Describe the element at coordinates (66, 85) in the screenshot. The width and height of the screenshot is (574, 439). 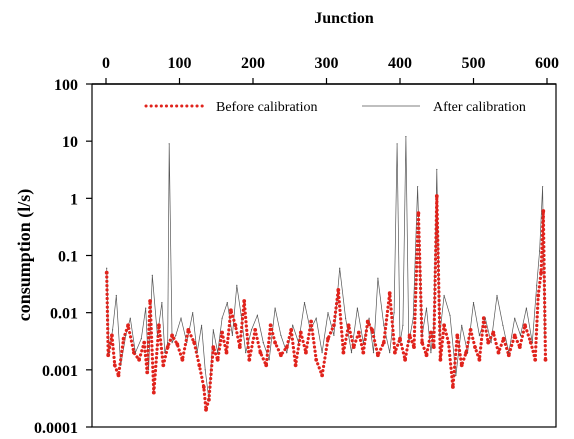
I see `y-tick-label: 100` at that location.